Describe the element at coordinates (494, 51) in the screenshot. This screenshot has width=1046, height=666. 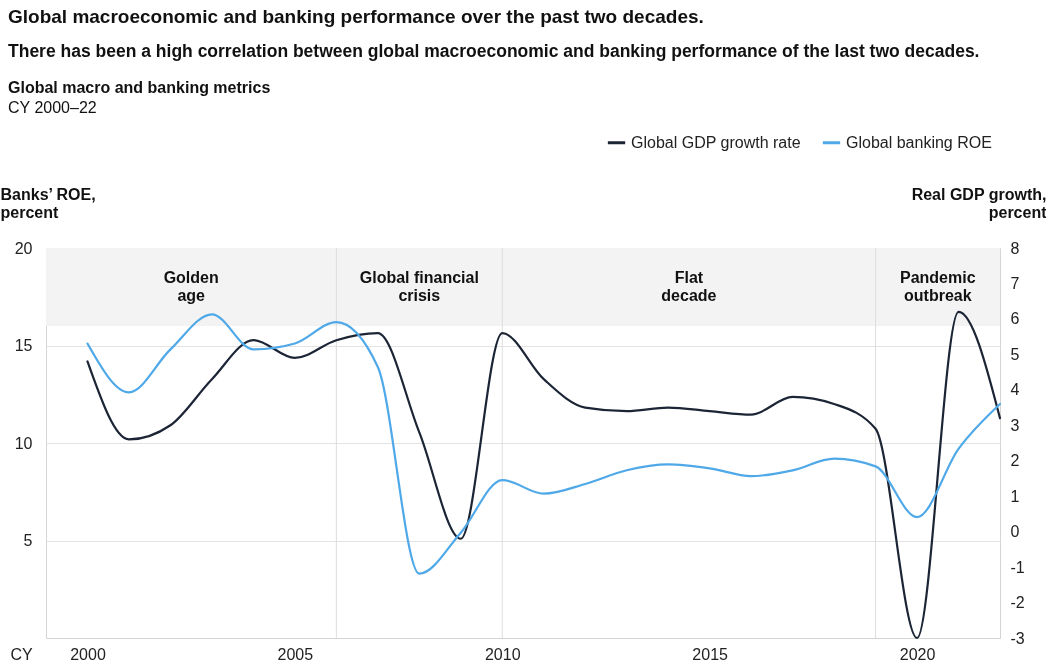
I see `chart-subtitle: There has been a high correlation between global macroeconomic and banking performance of the last two decades.` at that location.